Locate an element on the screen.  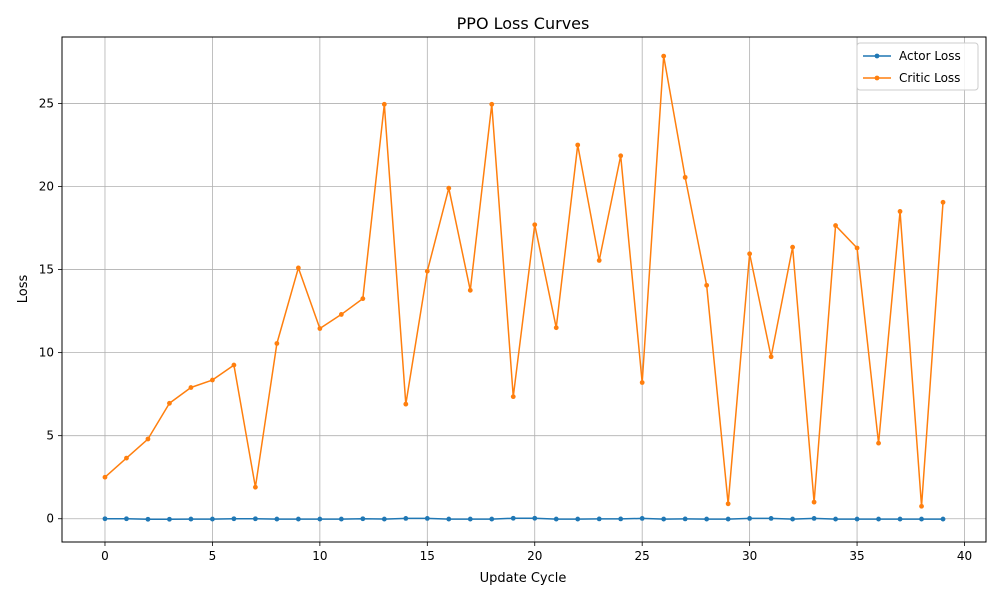
legend-marker-critic-loss is located at coordinates (877, 78).